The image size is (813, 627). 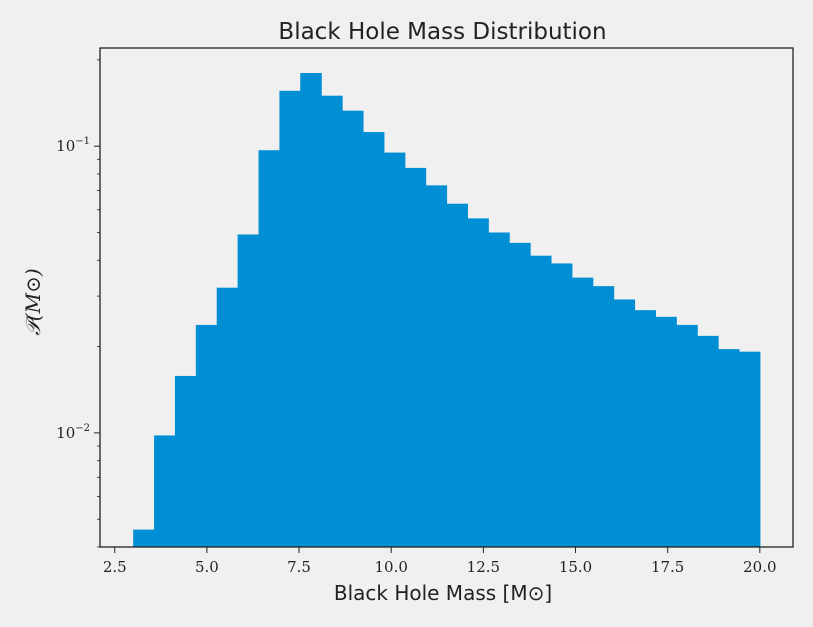 I want to click on x-tick-label: 15.0, so click(x=575, y=567).